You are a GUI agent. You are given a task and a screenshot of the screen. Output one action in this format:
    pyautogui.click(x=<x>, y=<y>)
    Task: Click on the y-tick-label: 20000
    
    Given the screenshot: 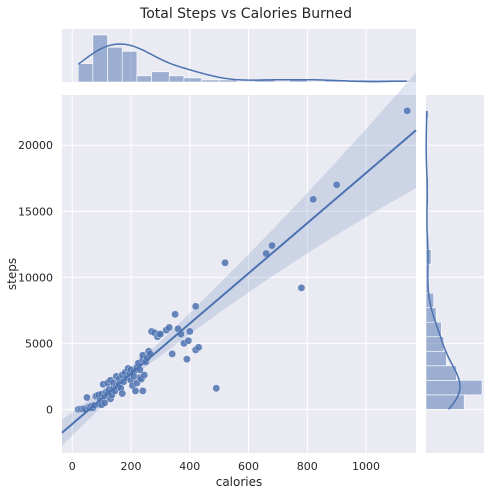 What is the action you would take?
    pyautogui.click(x=35, y=145)
    